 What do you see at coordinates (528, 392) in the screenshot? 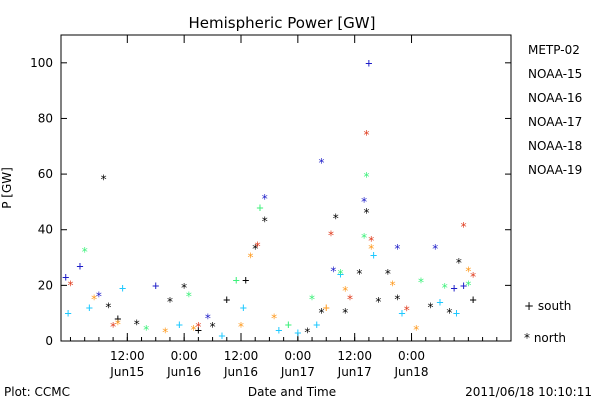
I see `footer-timestamp: 2011/06/18 10:10:11` at bounding box center [528, 392].